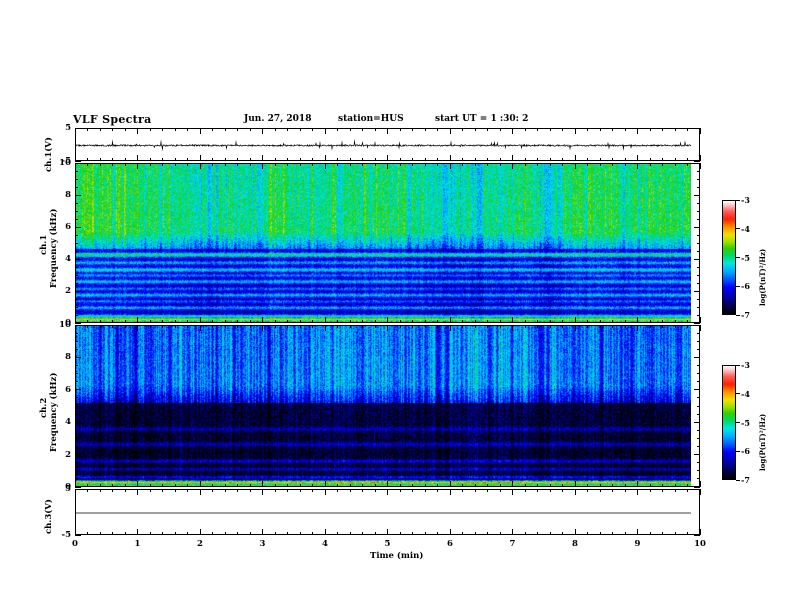  Describe the element at coordinates (278, 119) in the screenshot. I see `header-date: Jun. 27, 2018` at that location.